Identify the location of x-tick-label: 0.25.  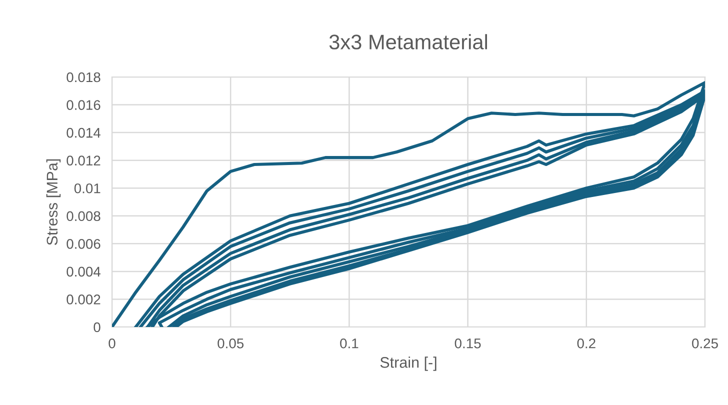
(705, 343).